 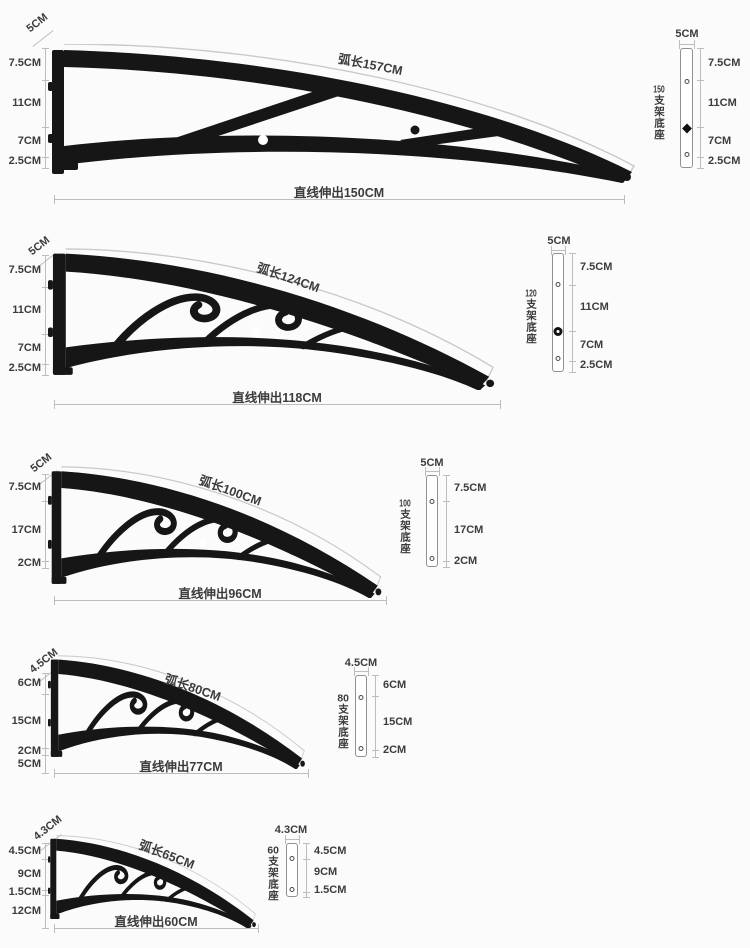 I want to click on plate-size-label: 150支架底座, so click(x=659, y=112).